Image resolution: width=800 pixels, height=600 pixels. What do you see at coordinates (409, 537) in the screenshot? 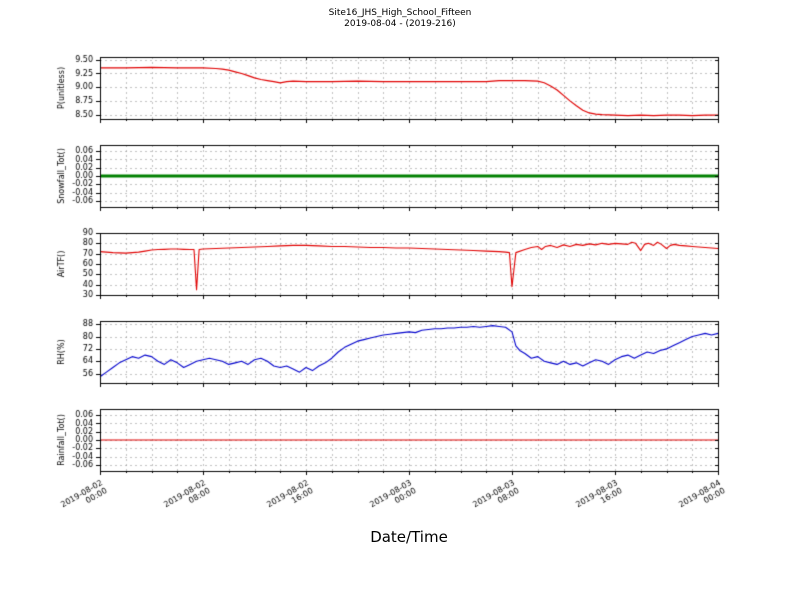
I see `x-axis-label: Date/Time` at bounding box center [409, 537].